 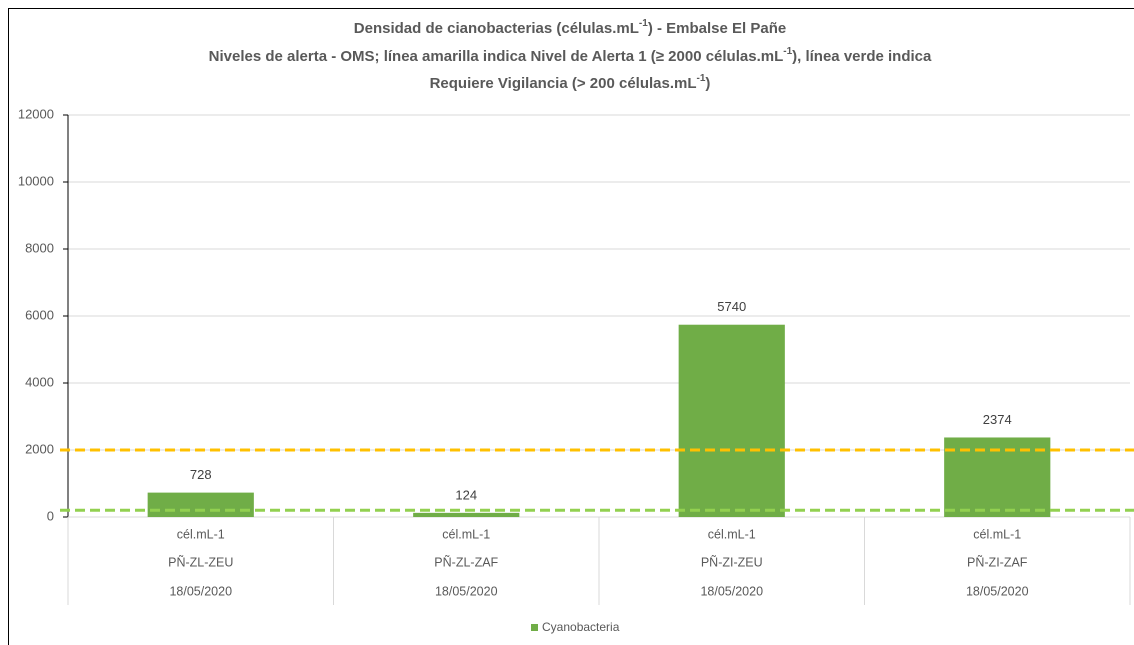 I want to click on chart-title: Requiere Vigilancia (> 200 células.mL-1), so click(x=570, y=82).